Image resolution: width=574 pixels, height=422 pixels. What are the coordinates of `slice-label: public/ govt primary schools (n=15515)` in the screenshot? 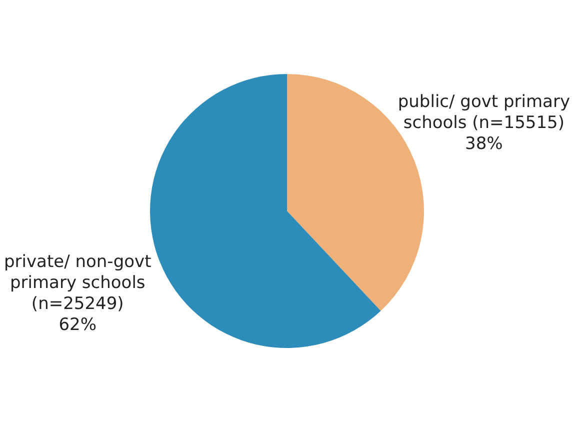 It's located at (484, 112).